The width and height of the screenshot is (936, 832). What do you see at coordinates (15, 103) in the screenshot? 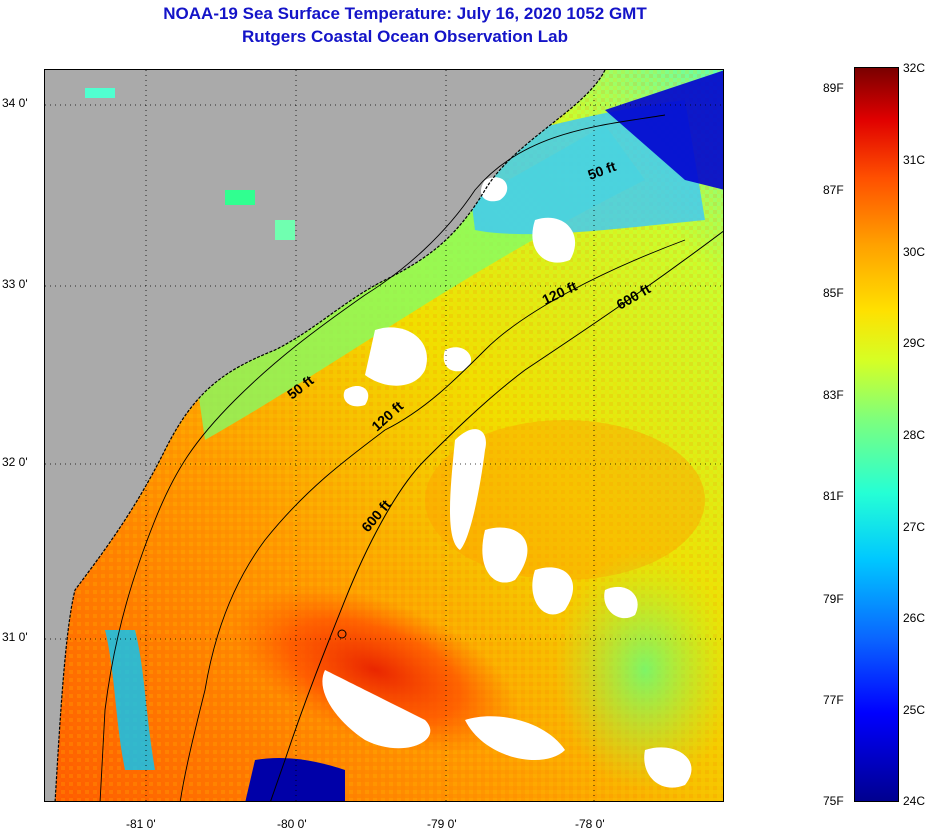
I see `latitude-label: 34 0'` at bounding box center [15, 103].